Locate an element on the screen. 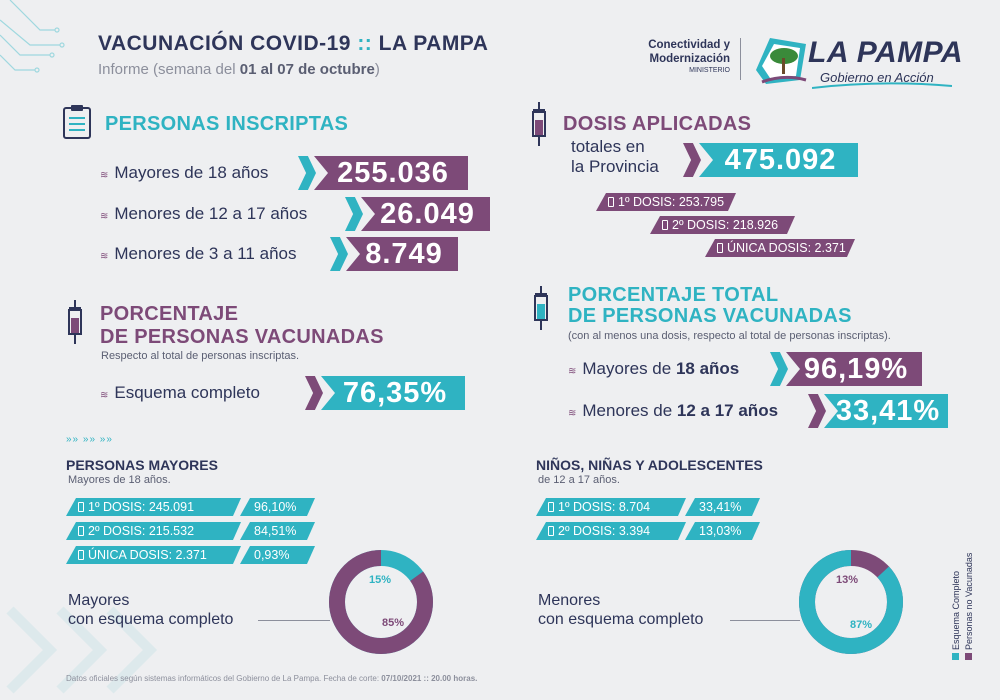 The height and width of the screenshot is (700, 1000). porcentaje-total-row-2-bold: 12 a 17 años is located at coordinates (727, 410).